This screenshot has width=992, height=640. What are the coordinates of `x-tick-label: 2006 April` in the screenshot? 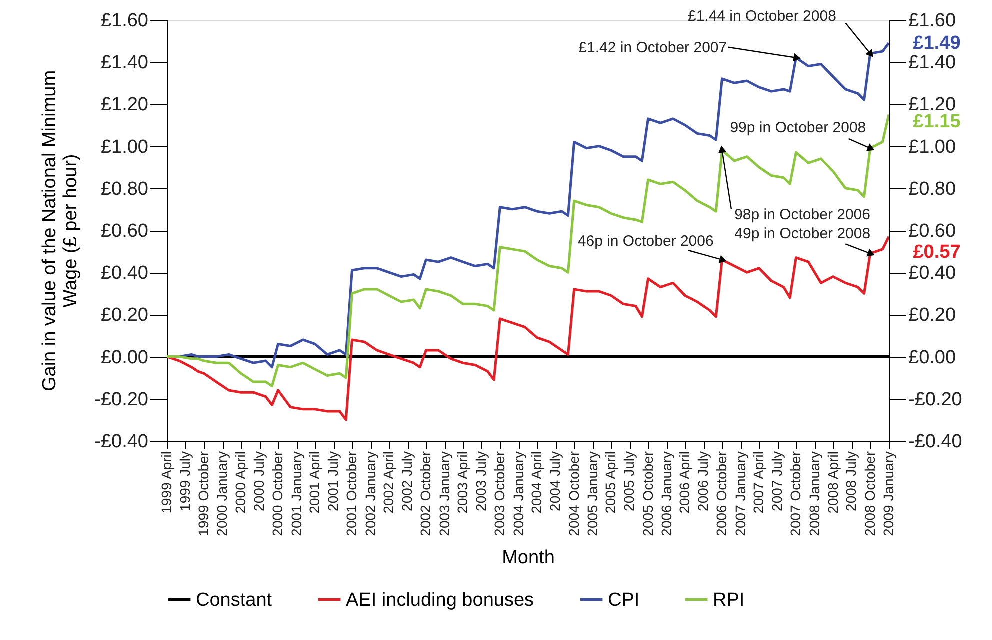 It's located at (684, 483).